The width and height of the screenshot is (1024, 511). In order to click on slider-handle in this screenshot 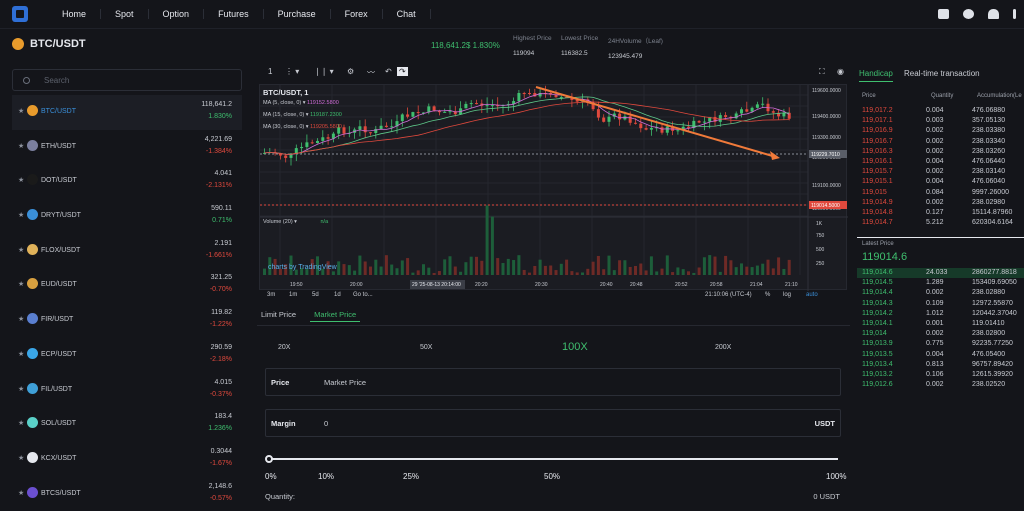, I will do `click(269, 459)`.